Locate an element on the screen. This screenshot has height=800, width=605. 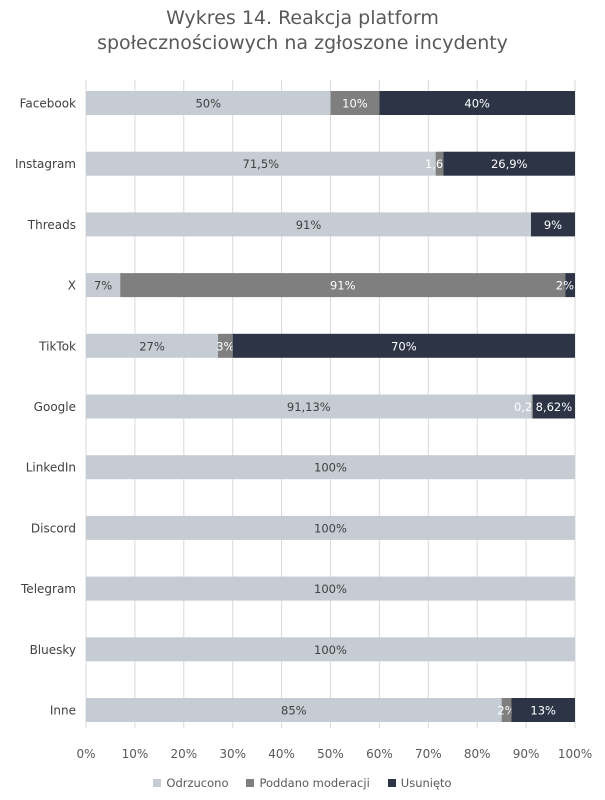
chart-title-line-2: społecznościowych na zgłoszone incydenty is located at coordinates (302, 43).